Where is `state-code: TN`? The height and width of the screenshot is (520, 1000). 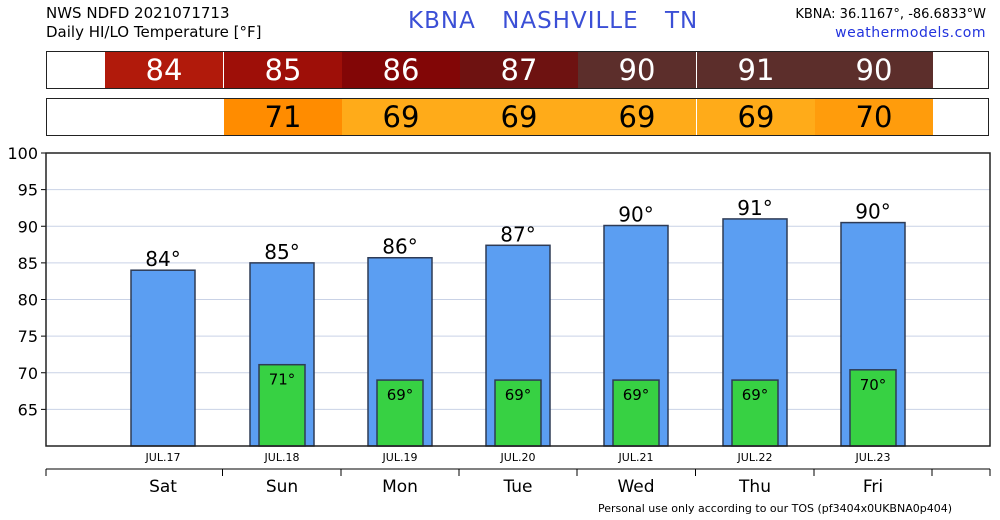 state-code: TN is located at coordinates (681, 21).